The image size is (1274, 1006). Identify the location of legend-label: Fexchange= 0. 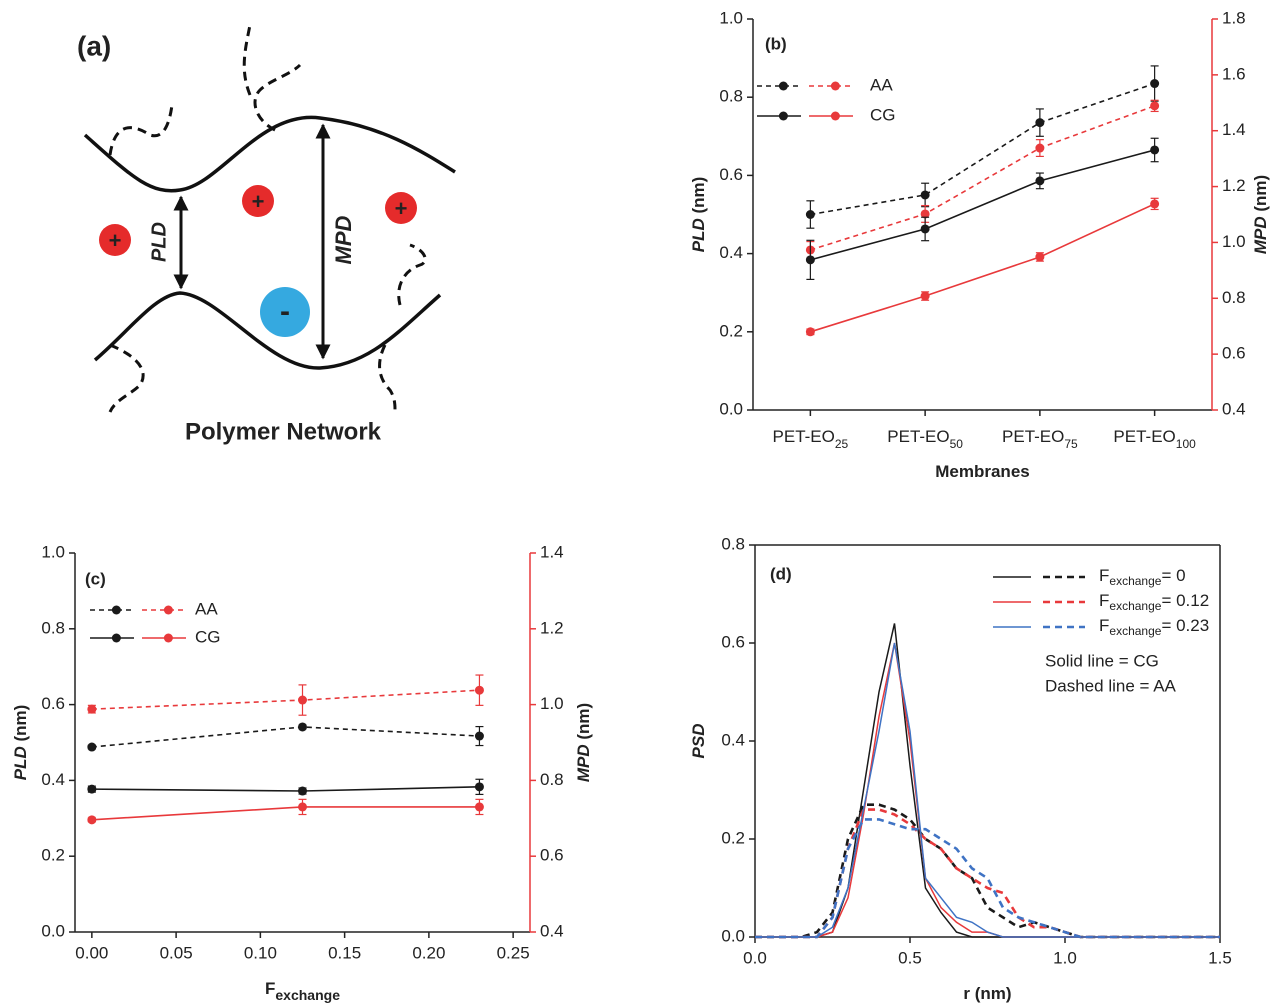
(1142, 577).